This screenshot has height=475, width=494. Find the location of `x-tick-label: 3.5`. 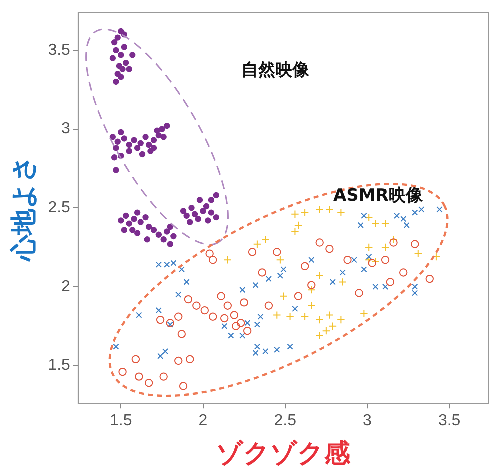

x-tick-label: 3.5 is located at coordinates (449, 421).